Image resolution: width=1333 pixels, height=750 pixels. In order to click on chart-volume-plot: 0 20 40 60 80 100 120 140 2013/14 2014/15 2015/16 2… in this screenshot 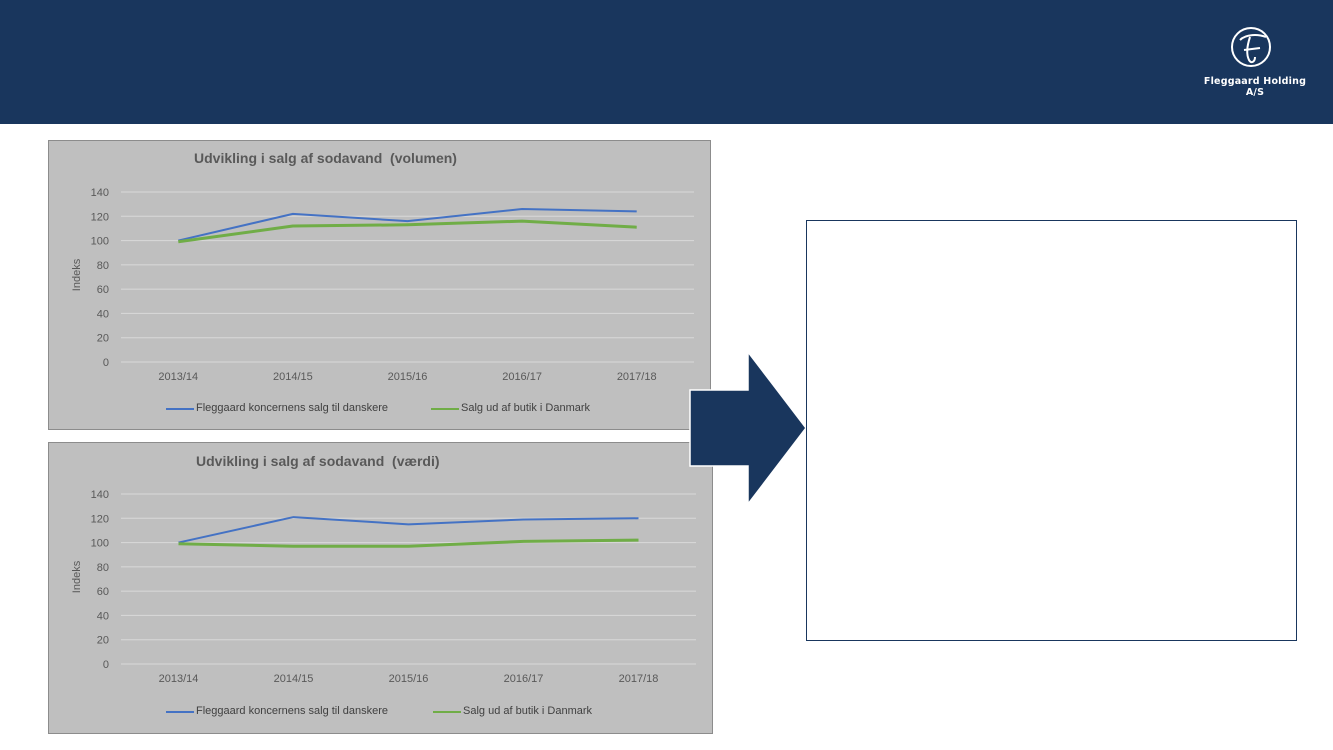, I will do `click(392, 285)`.